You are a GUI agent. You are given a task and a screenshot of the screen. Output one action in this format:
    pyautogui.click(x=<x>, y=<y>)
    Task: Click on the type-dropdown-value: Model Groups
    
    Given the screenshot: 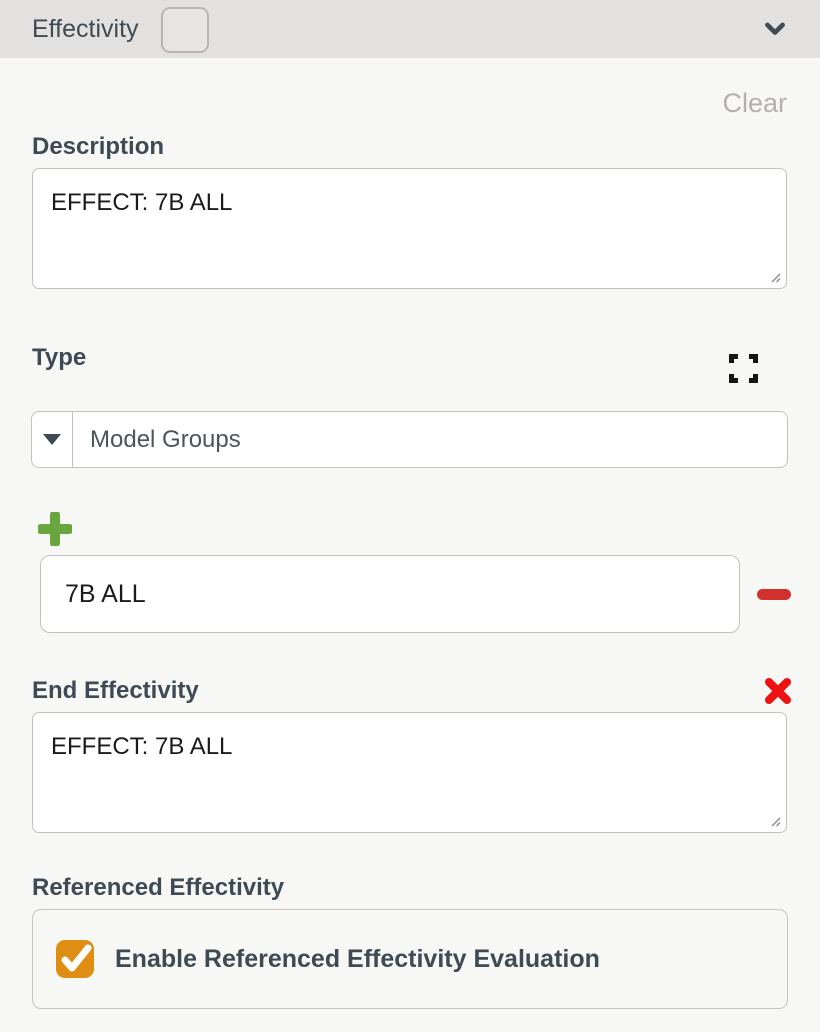 What is the action you would take?
    pyautogui.click(x=165, y=439)
    